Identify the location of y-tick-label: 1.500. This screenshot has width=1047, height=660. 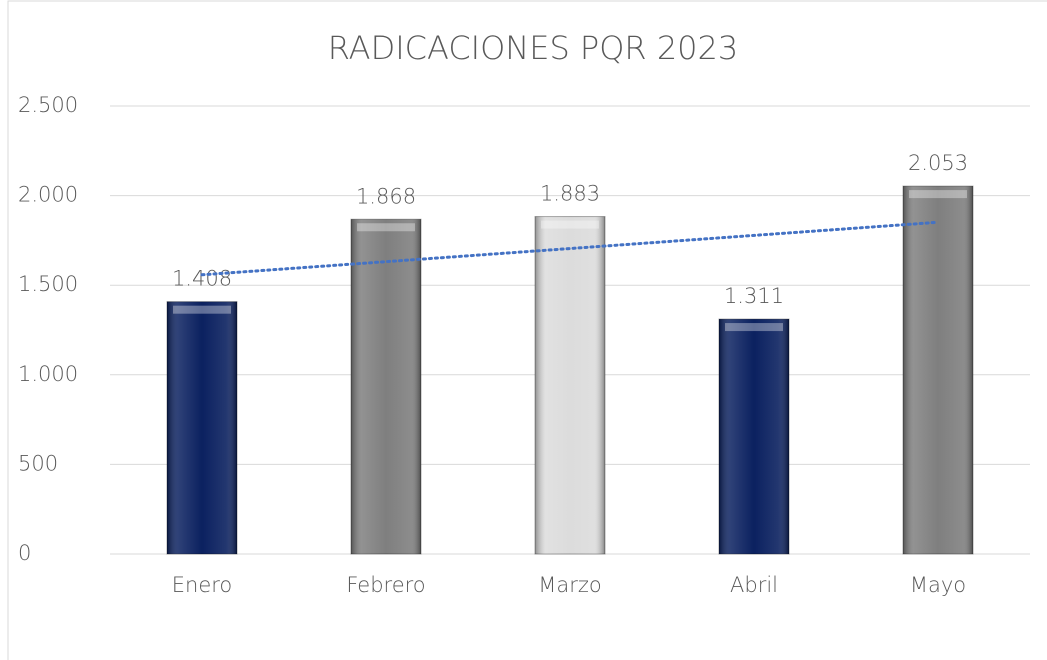
(48, 284).